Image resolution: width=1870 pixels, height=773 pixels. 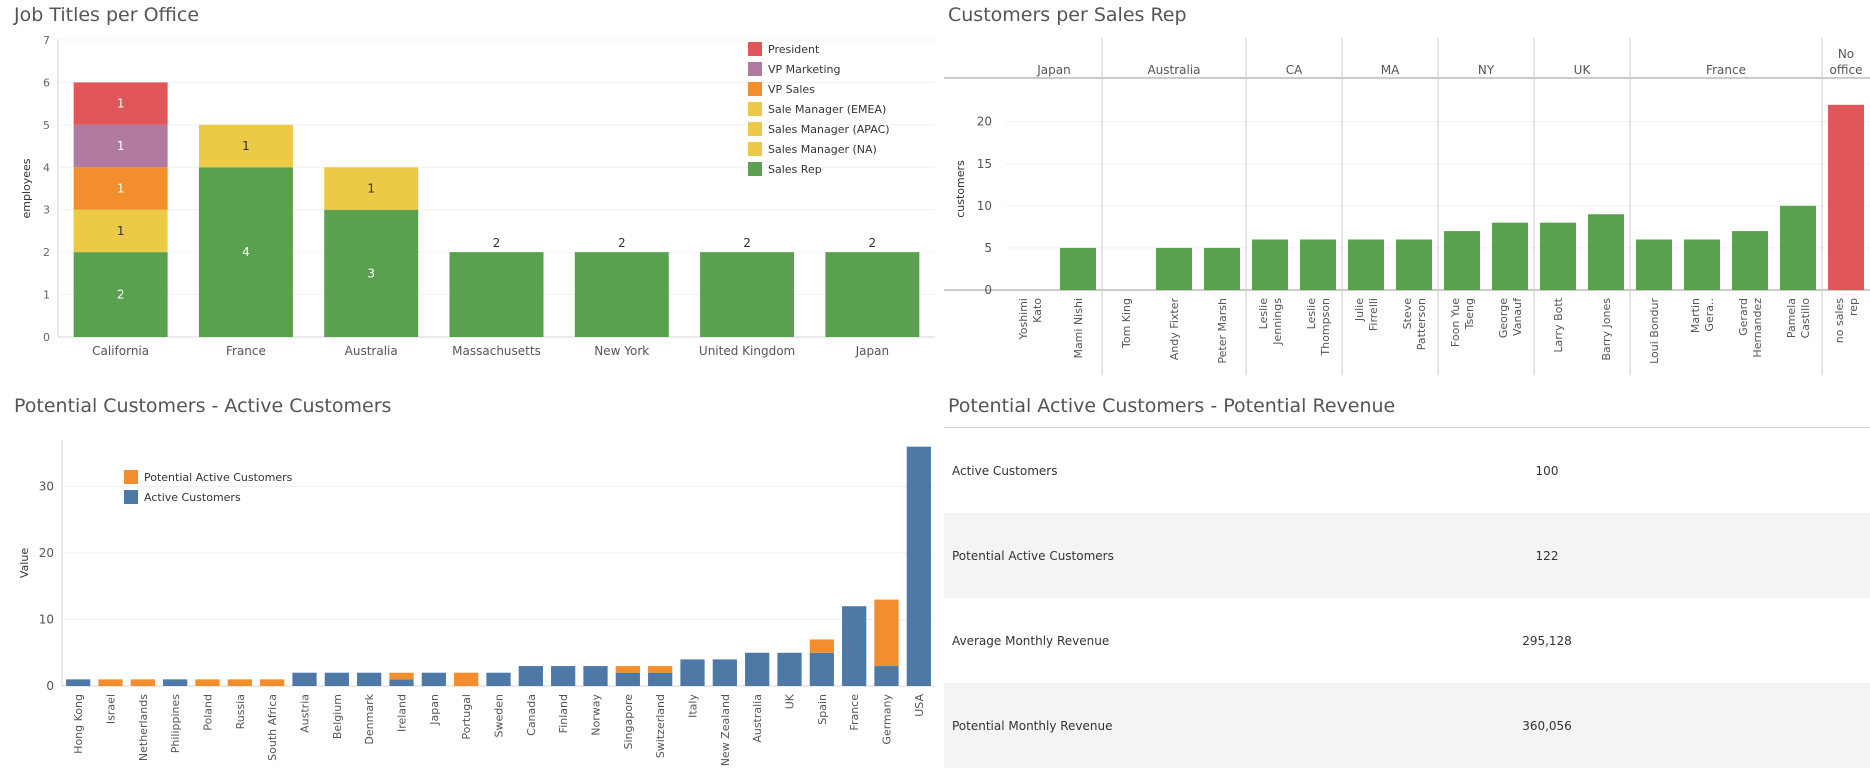 What do you see at coordinates (790, 701) in the screenshot?
I see `x-tick-label: UK` at bounding box center [790, 701].